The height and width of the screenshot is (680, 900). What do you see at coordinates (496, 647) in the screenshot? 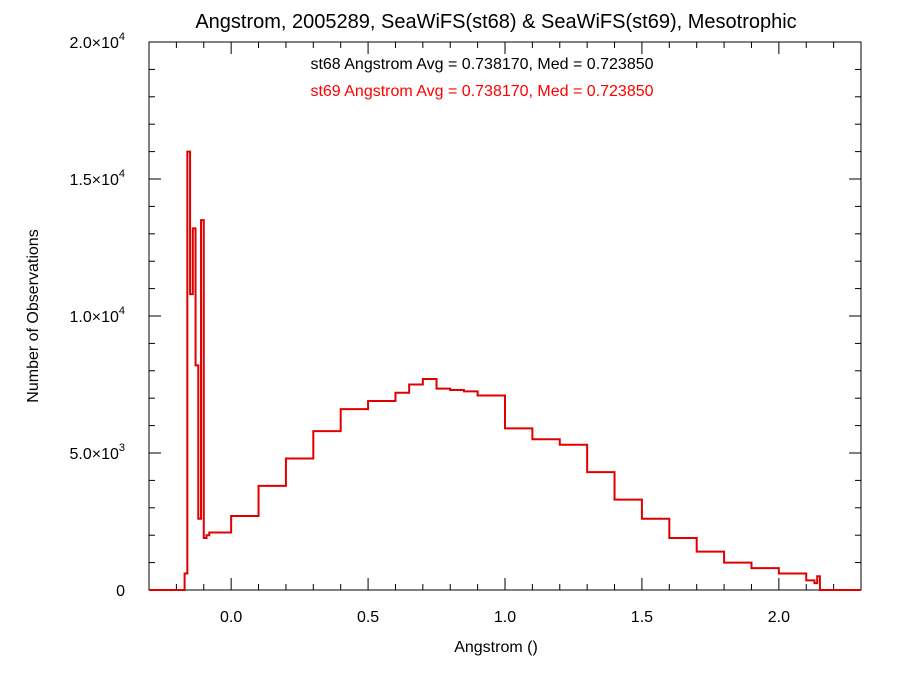
I see `x-axis-label: Angstrom ()` at bounding box center [496, 647].